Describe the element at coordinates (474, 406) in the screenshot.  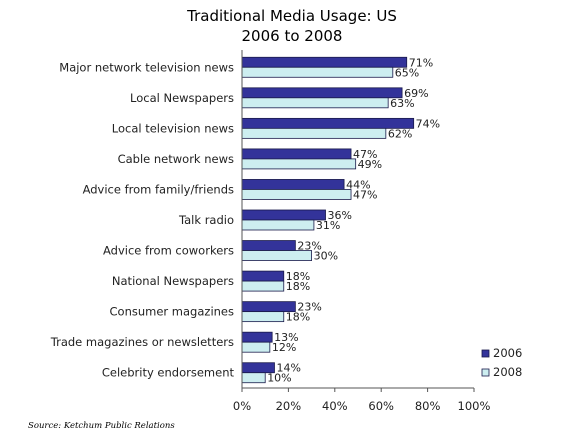
I see `x-tick-label: 100%` at that location.